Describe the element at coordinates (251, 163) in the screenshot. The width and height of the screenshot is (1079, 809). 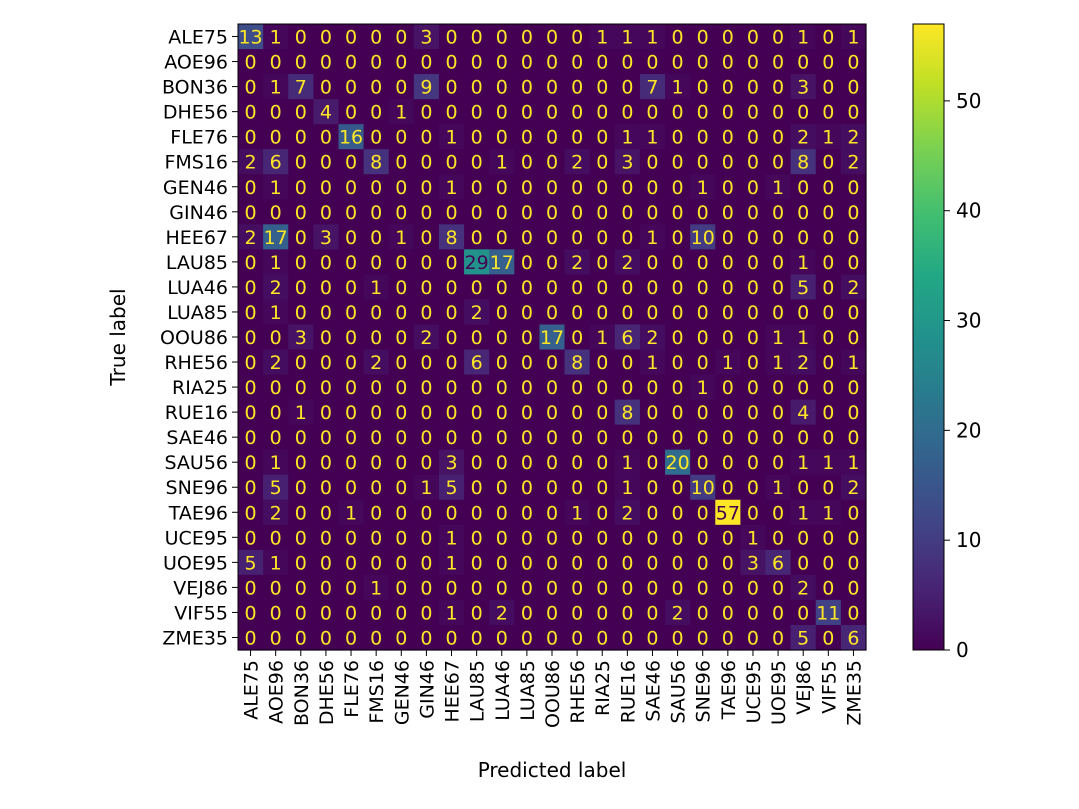
I see `matrix-cell-value: 2` at that location.